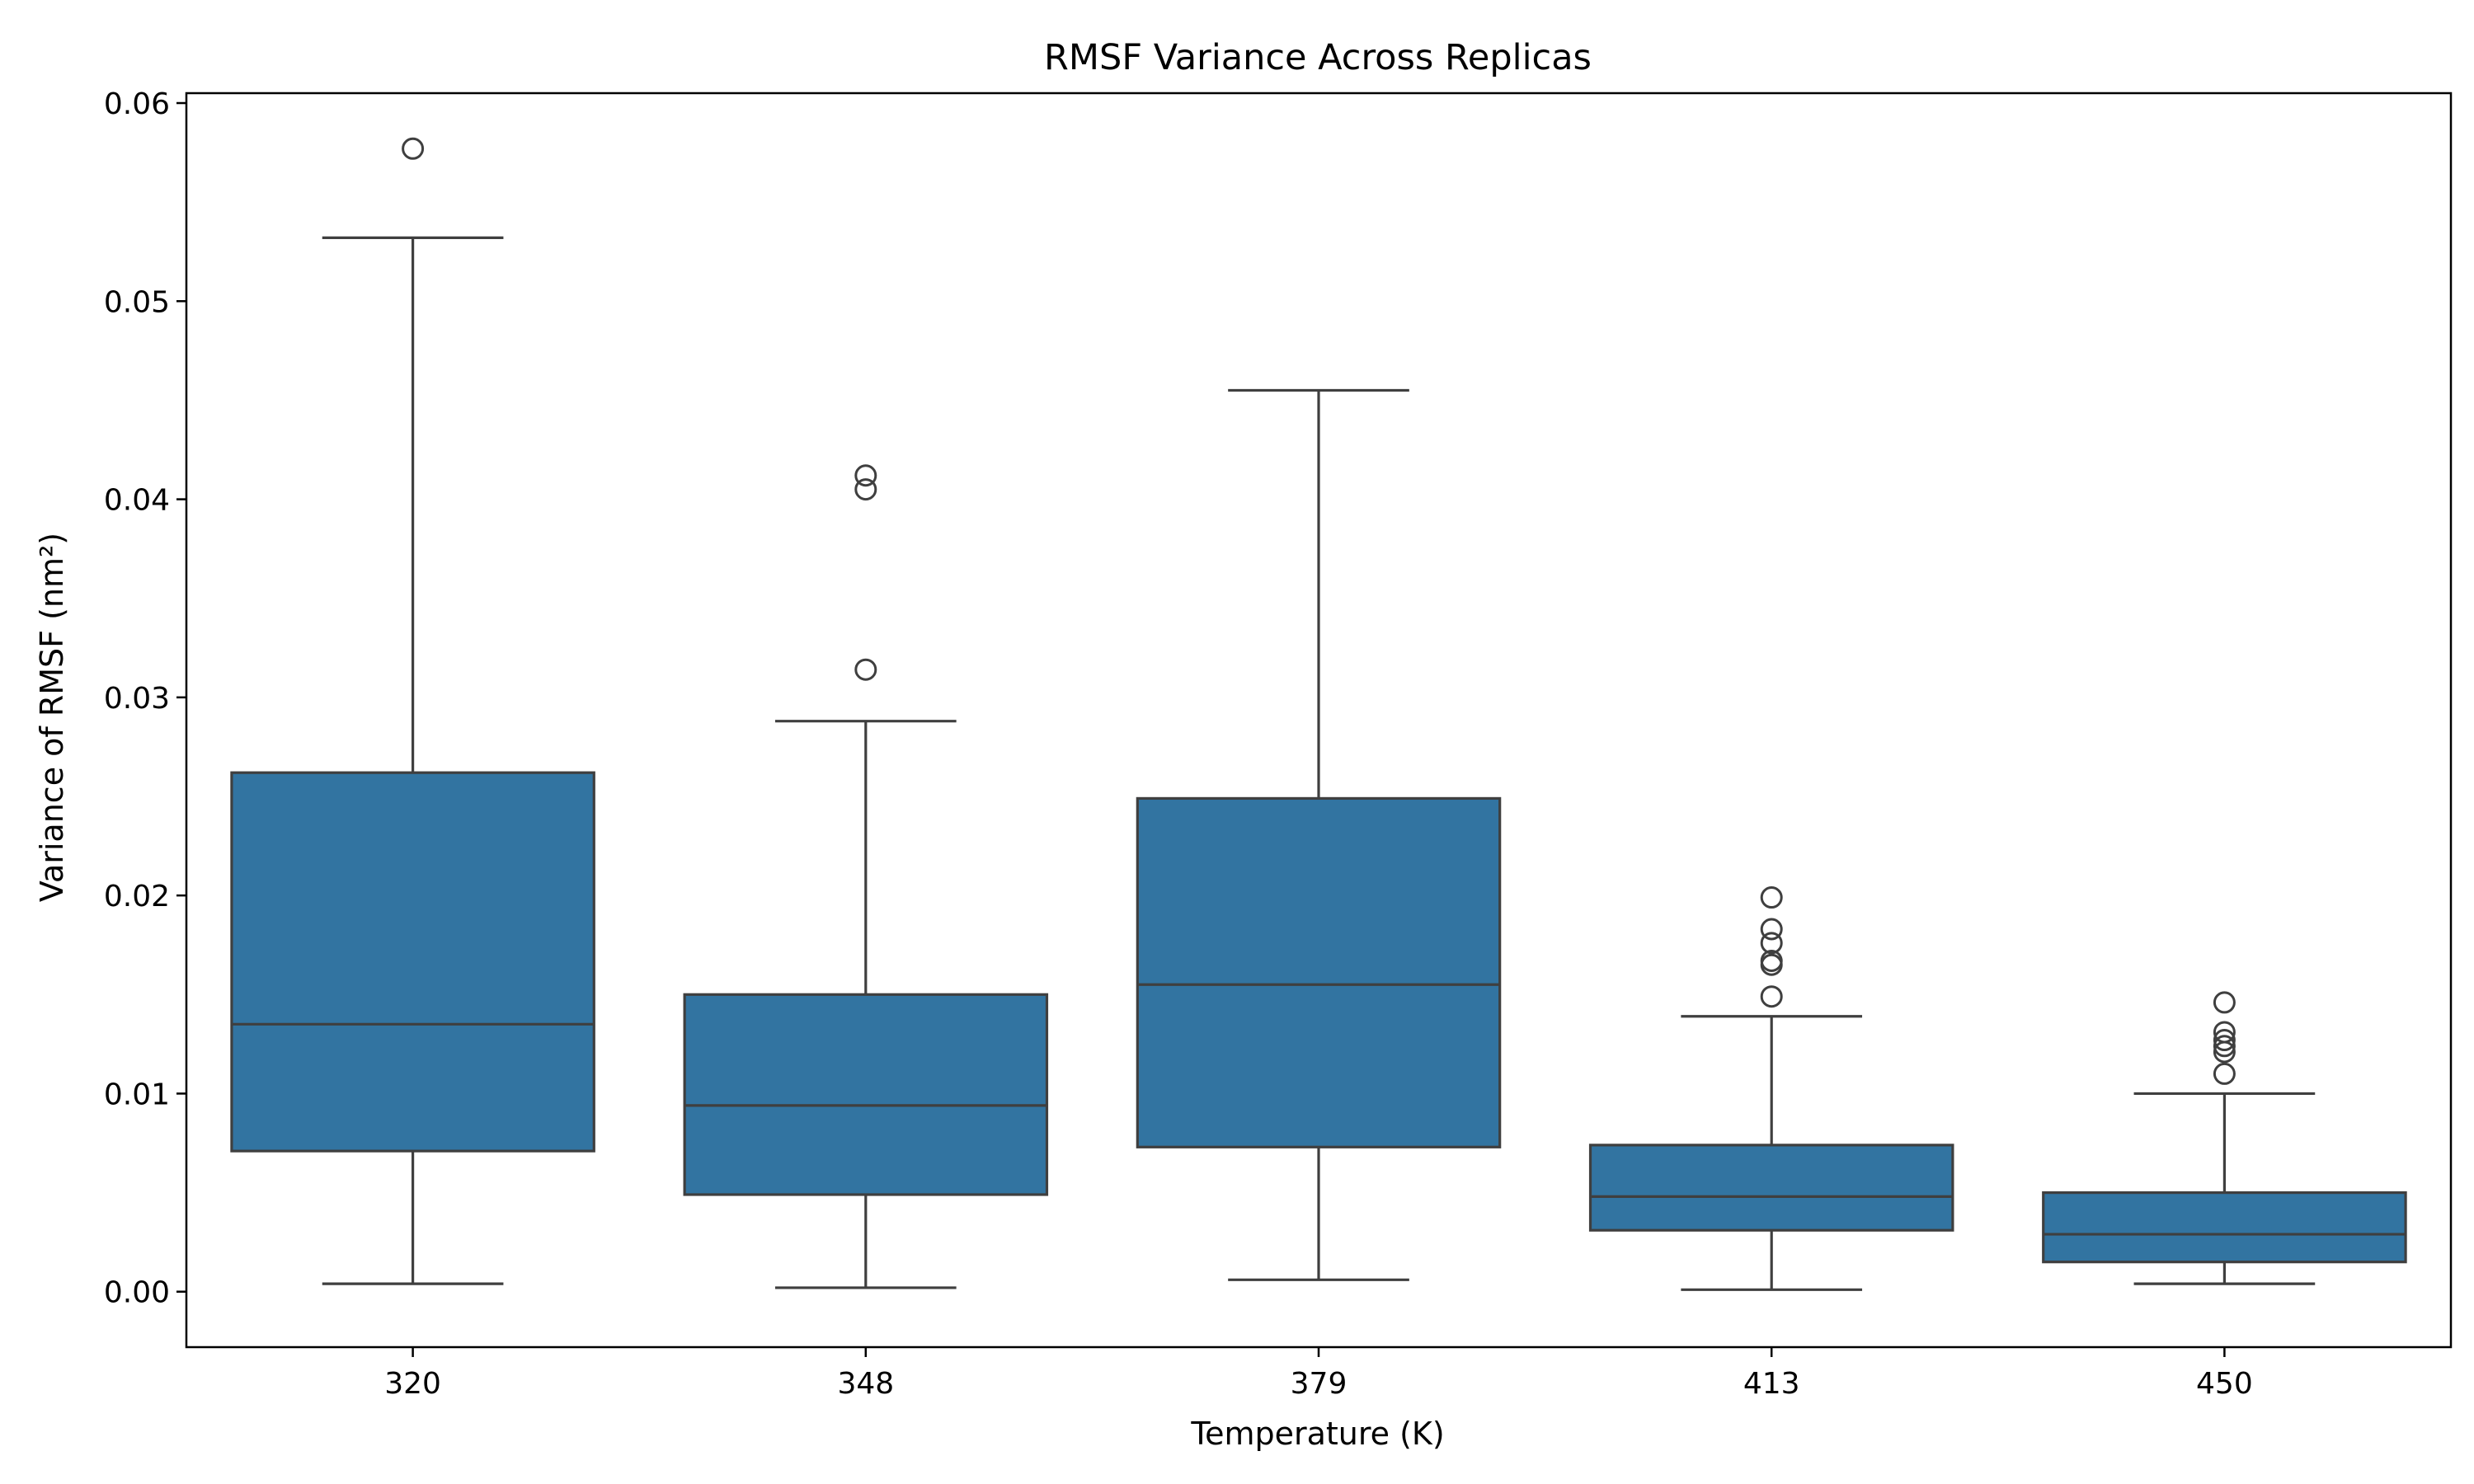 The height and width of the screenshot is (1484, 2474). I want to click on x-axis: 320 348 379 413 450, so click(1318, 1374).